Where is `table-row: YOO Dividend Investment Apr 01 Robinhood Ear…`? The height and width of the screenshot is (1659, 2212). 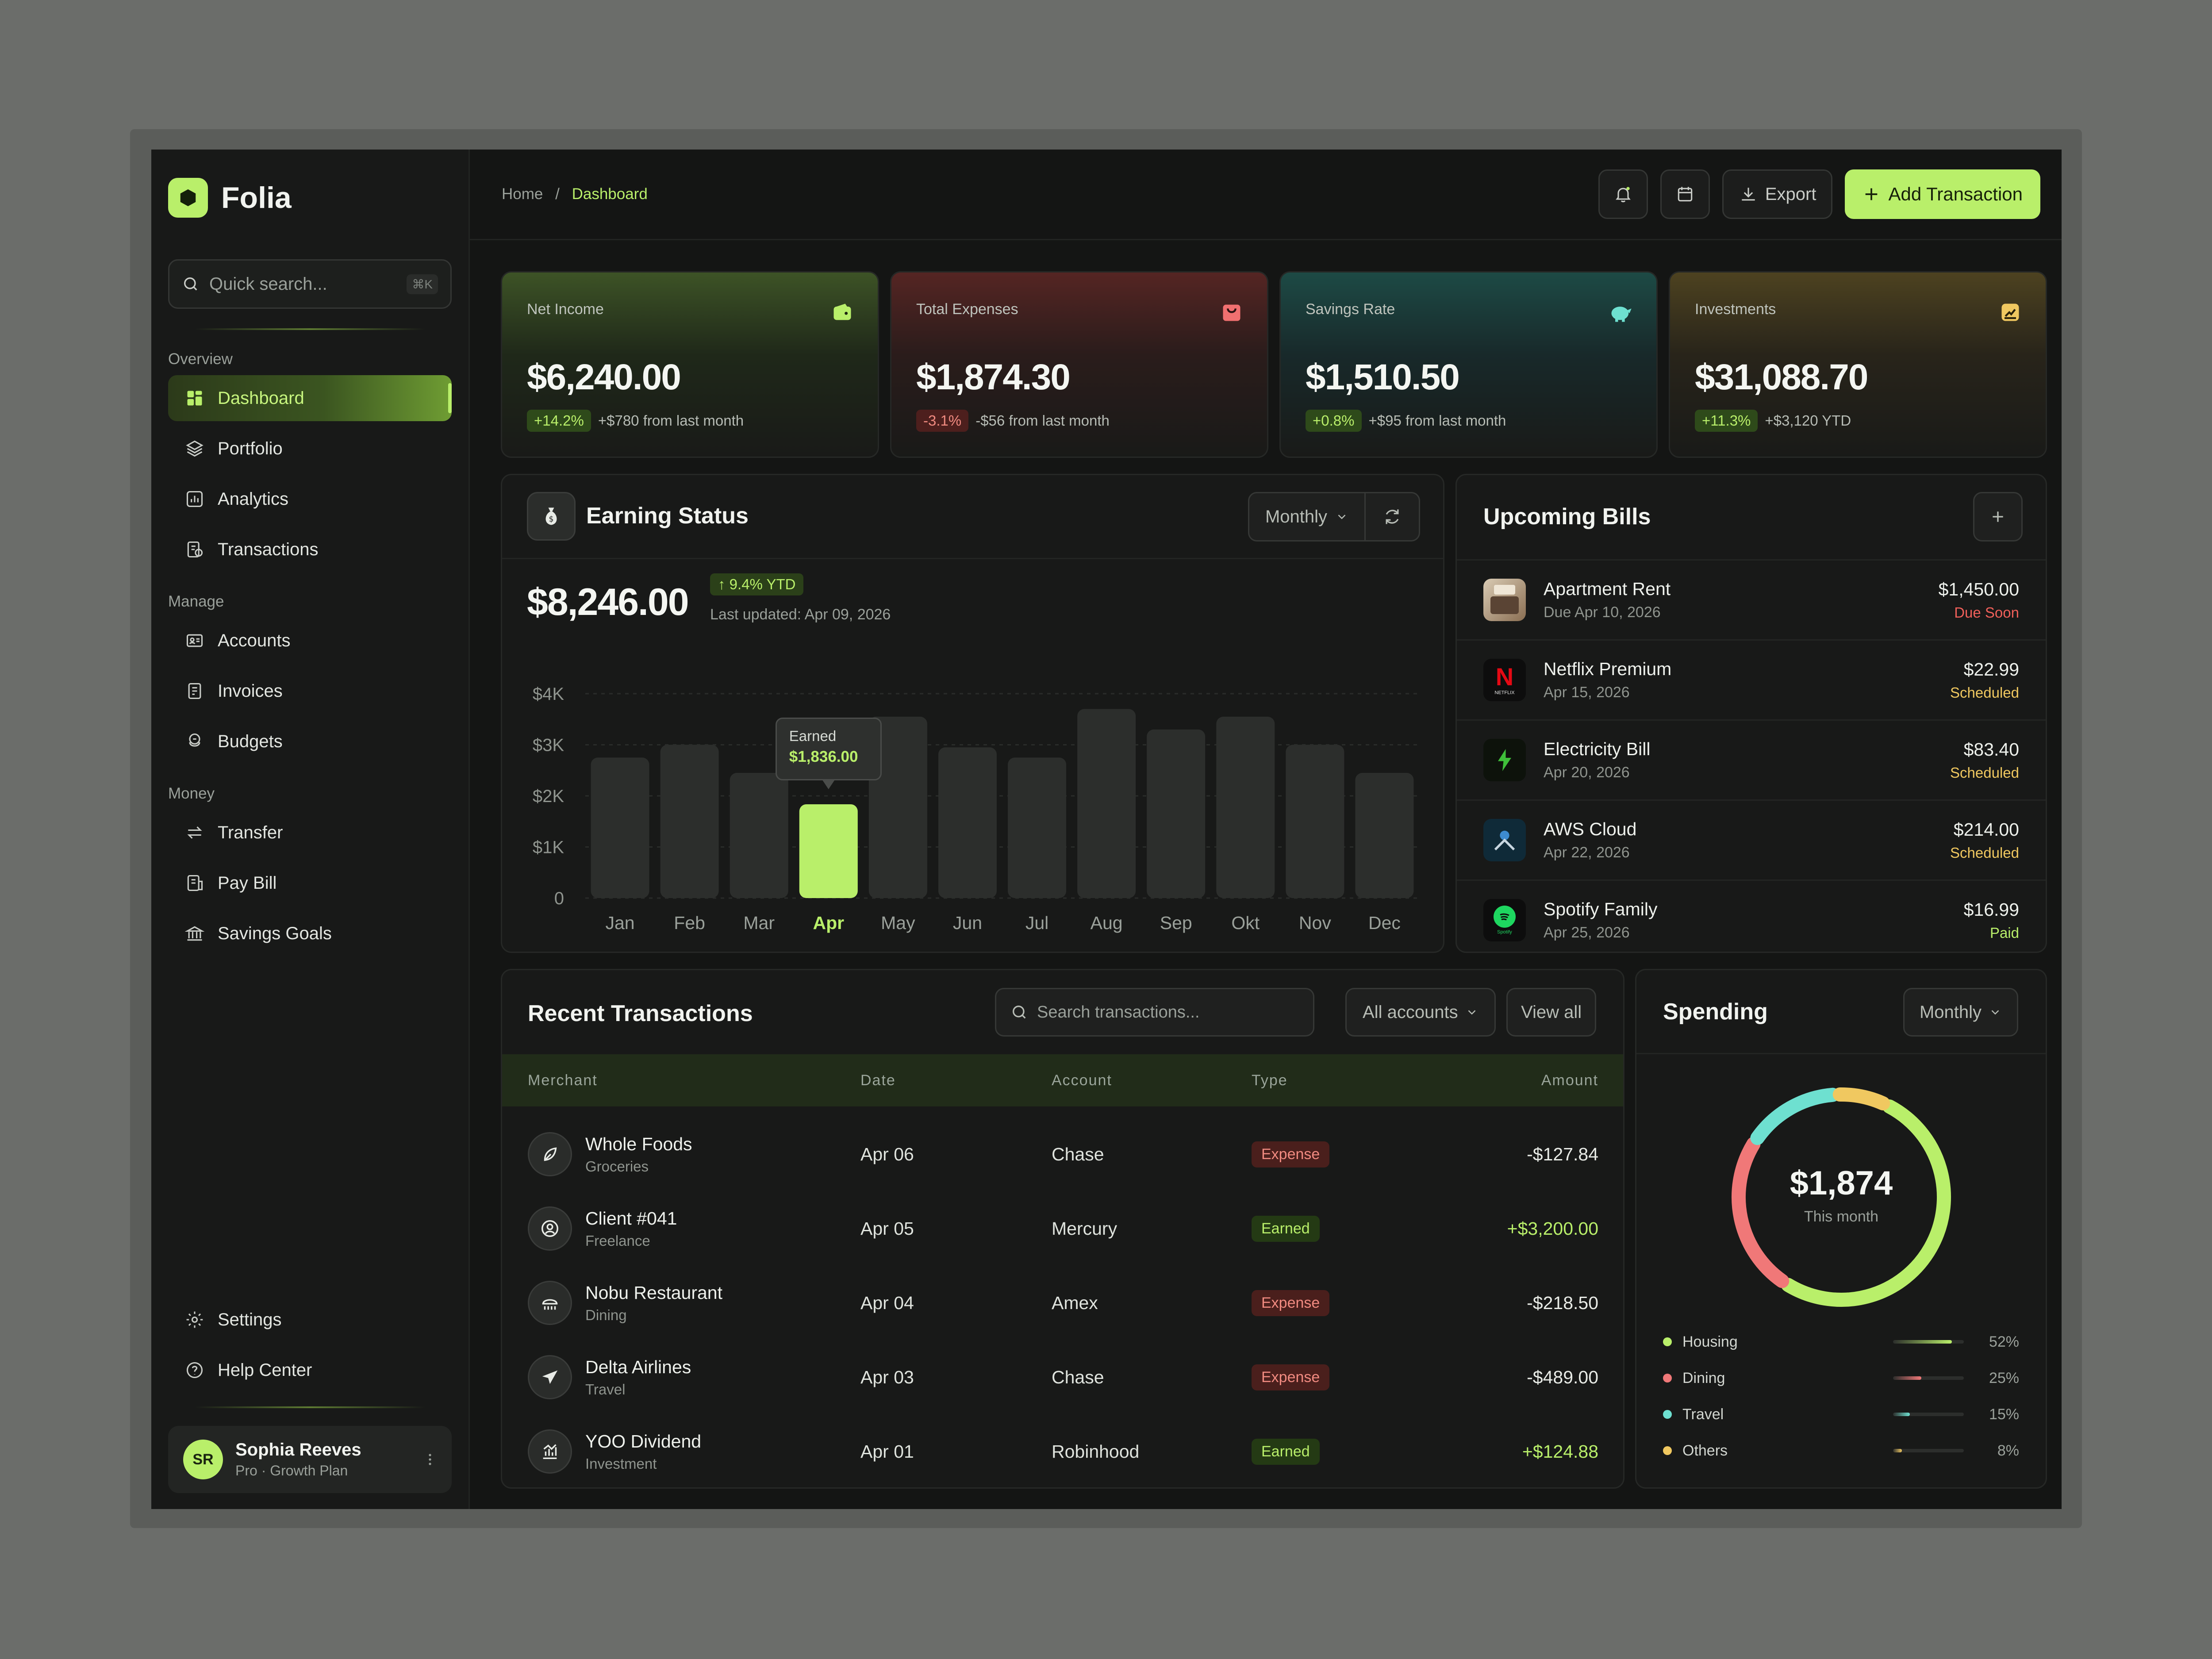 table-row: YOO Dividend Investment Apr 01 Robinhood Ear… is located at coordinates (1062, 1450).